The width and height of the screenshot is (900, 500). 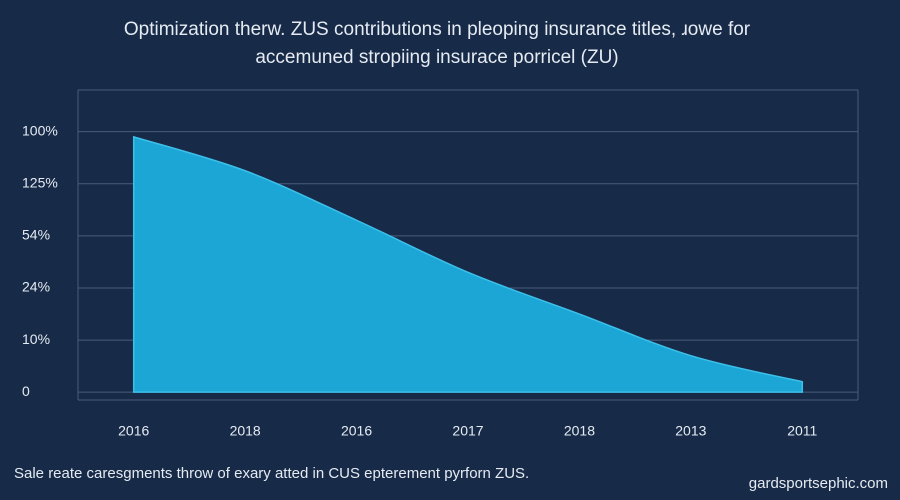 What do you see at coordinates (36, 339) in the screenshot?
I see `y-tick-label: 10%` at bounding box center [36, 339].